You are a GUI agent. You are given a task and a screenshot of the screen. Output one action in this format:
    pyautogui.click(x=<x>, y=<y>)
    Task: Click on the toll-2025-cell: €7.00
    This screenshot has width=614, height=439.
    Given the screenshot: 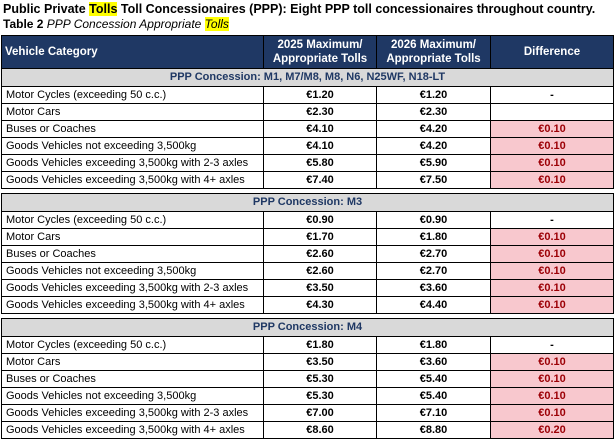 What is the action you would take?
    pyautogui.click(x=320, y=412)
    